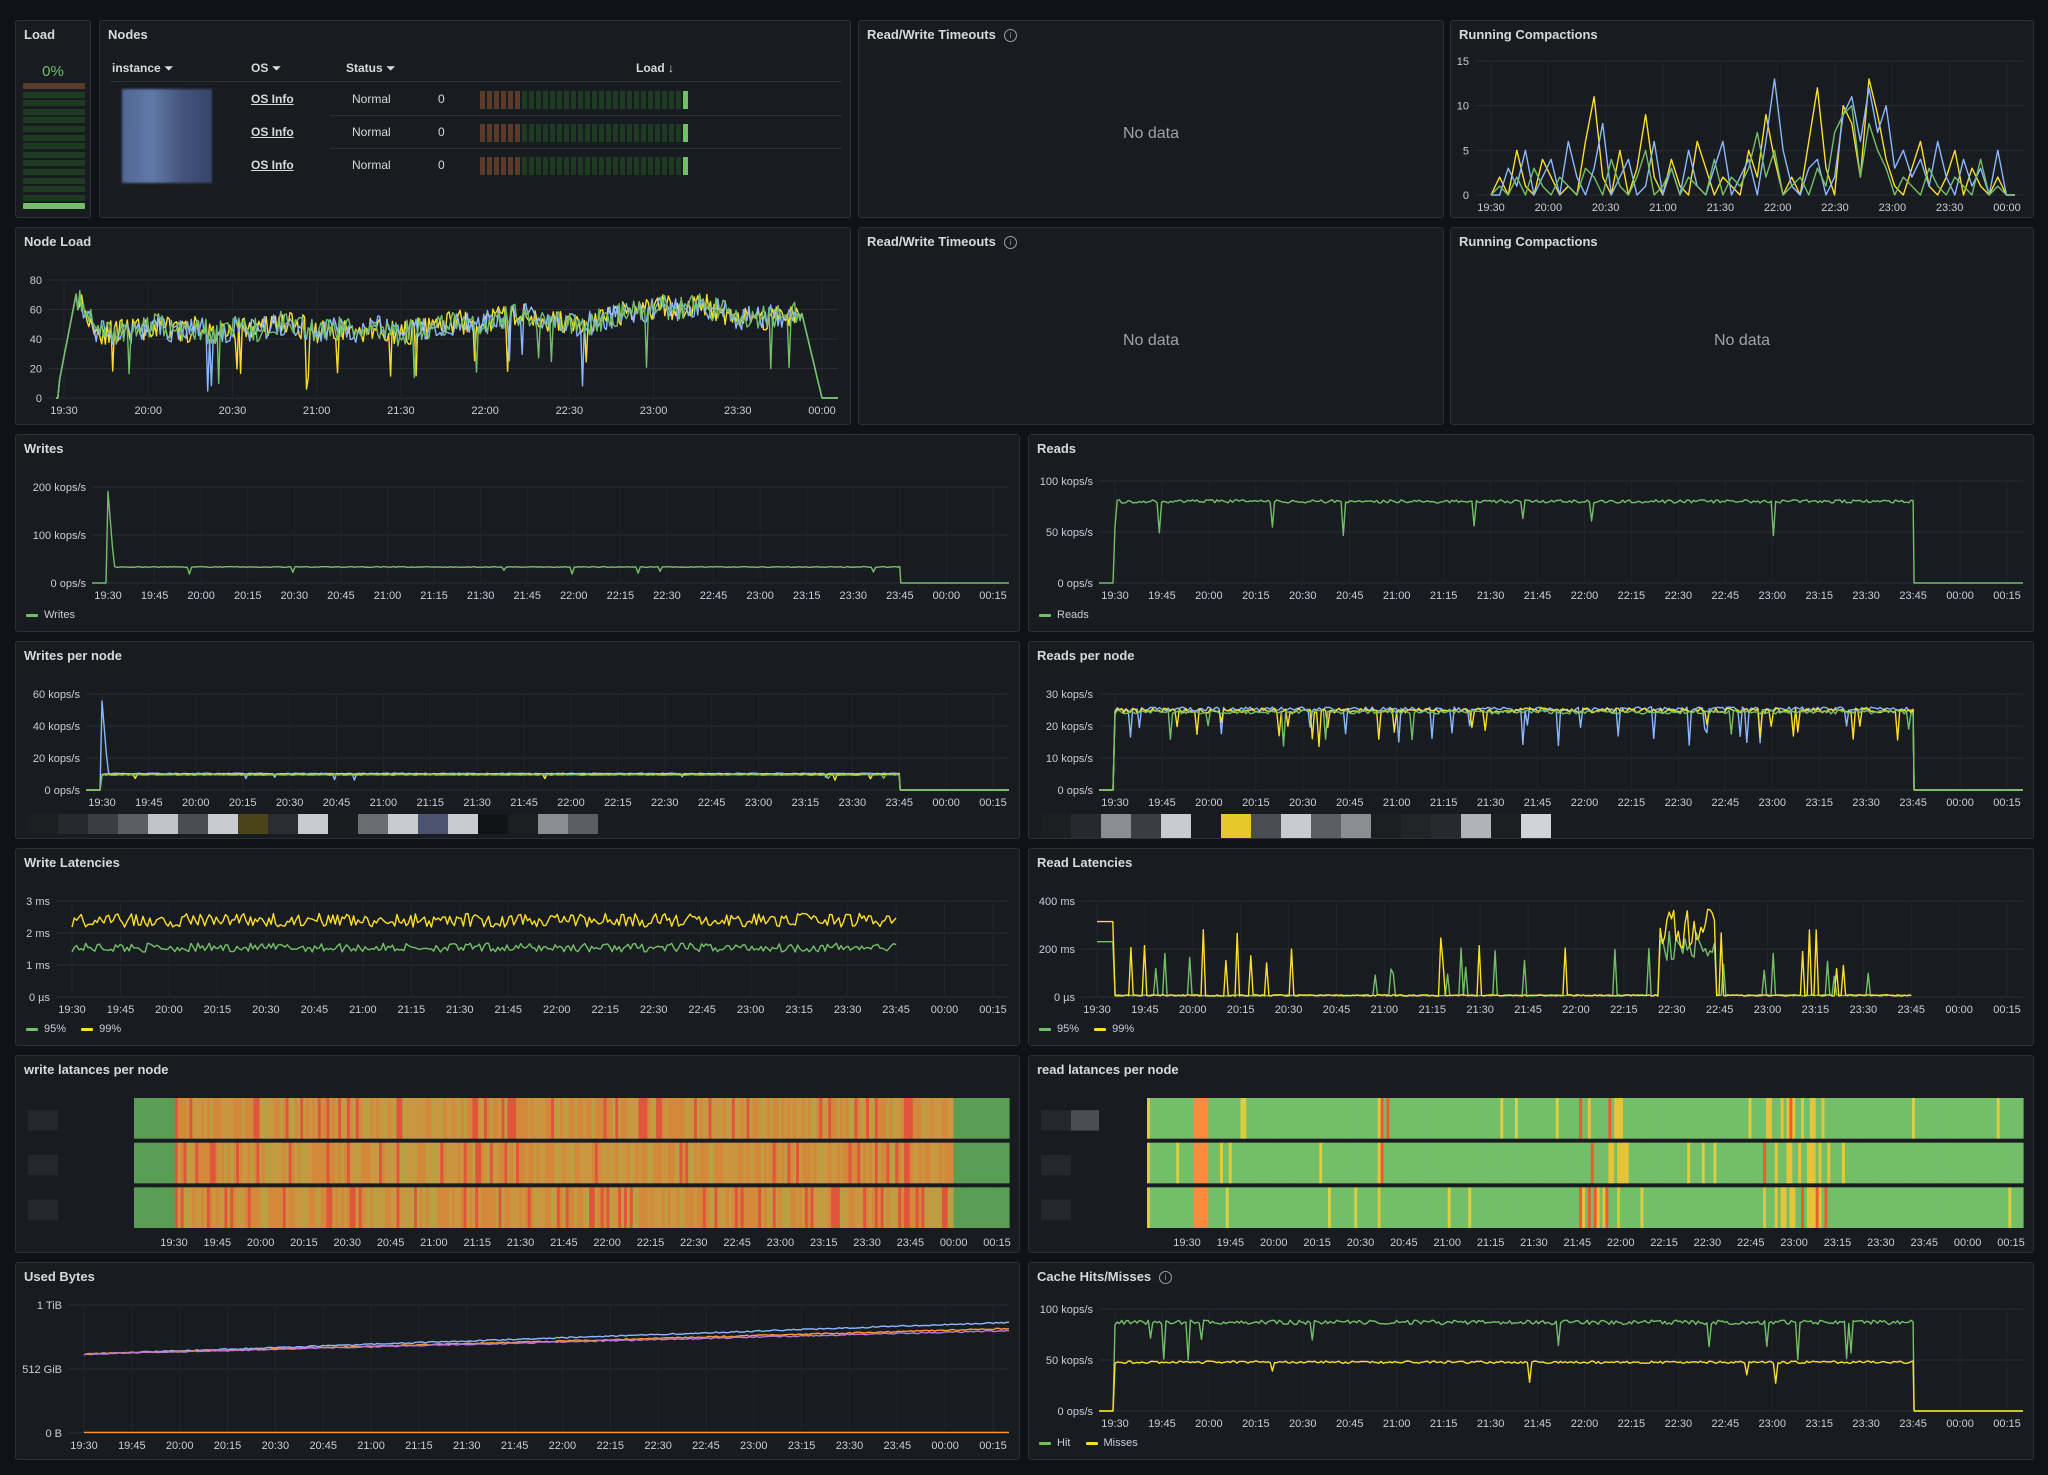 The image size is (2048, 1475). Describe the element at coordinates (671, 68) in the screenshot. I see `sort-down-icon: ↓` at that location.